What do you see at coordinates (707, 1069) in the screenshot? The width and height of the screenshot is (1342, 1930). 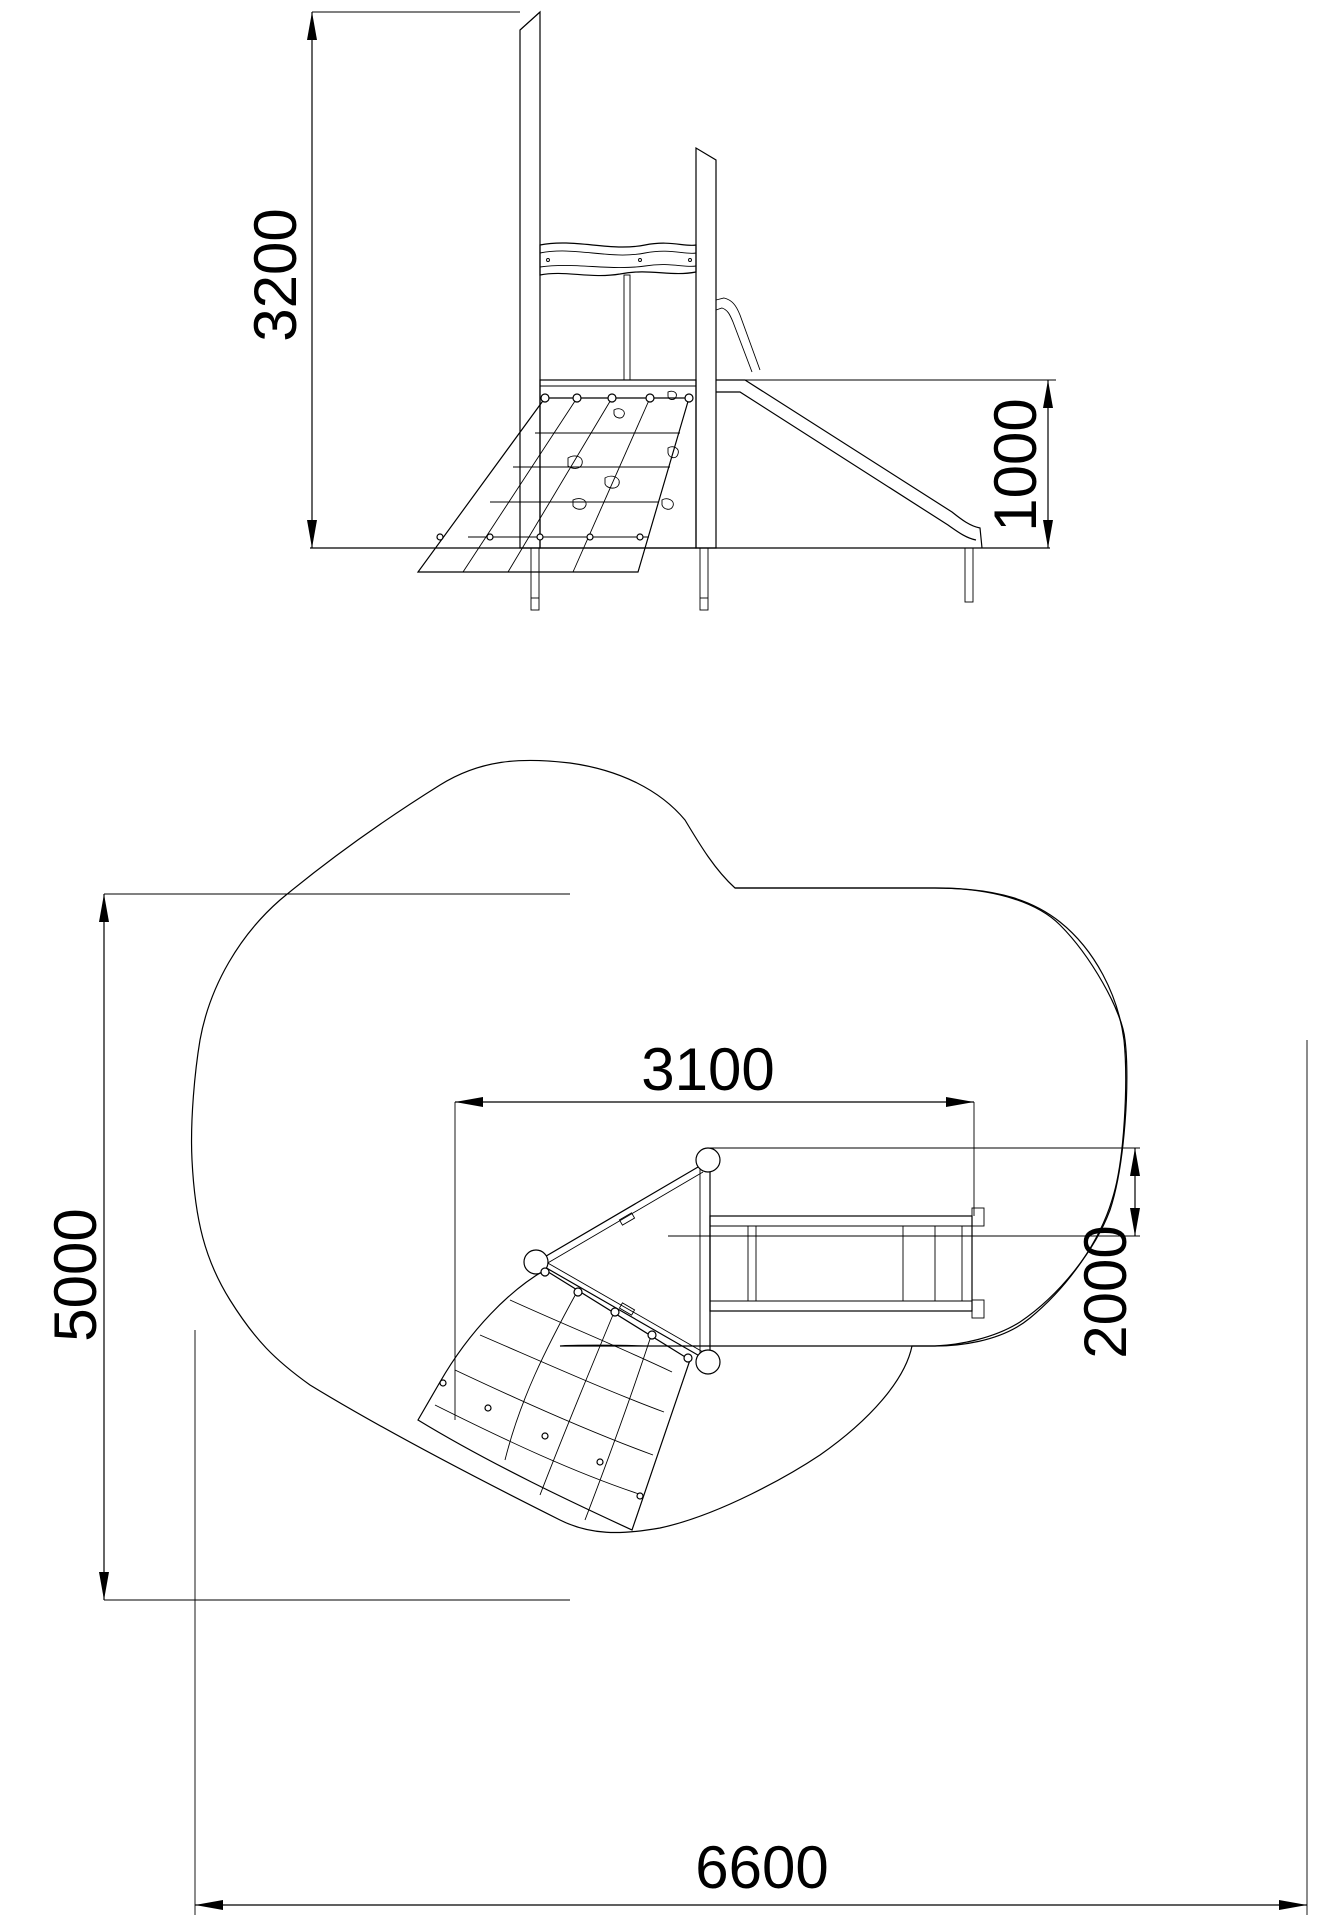 I see `dimension-label-3100: 3100` at bounding box center [707, 1069].